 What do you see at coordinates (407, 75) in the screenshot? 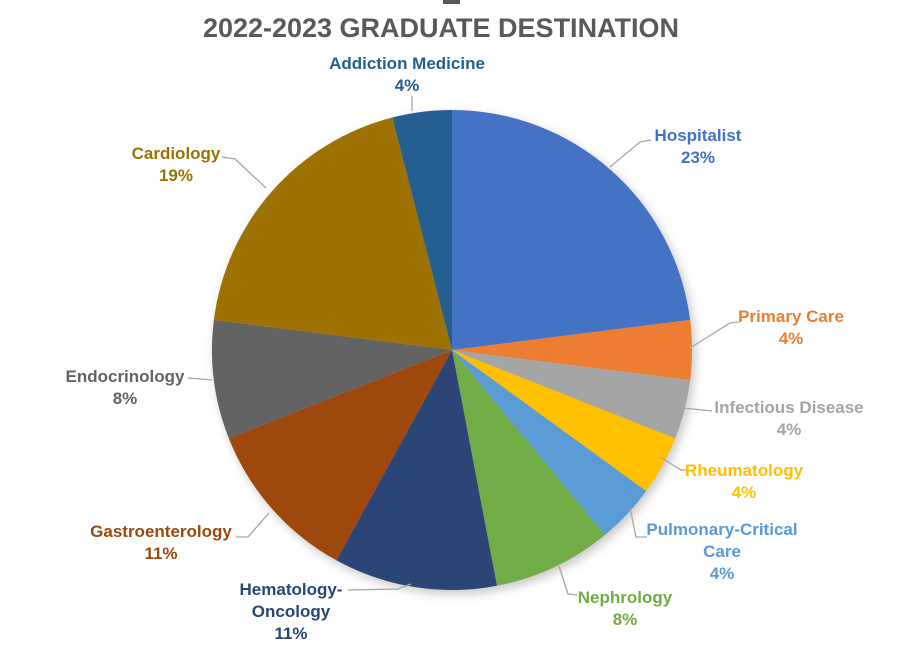
I see `slice-label-addiction-medicine: Addiction Medicine 4%` at bounding box center [407, 75].